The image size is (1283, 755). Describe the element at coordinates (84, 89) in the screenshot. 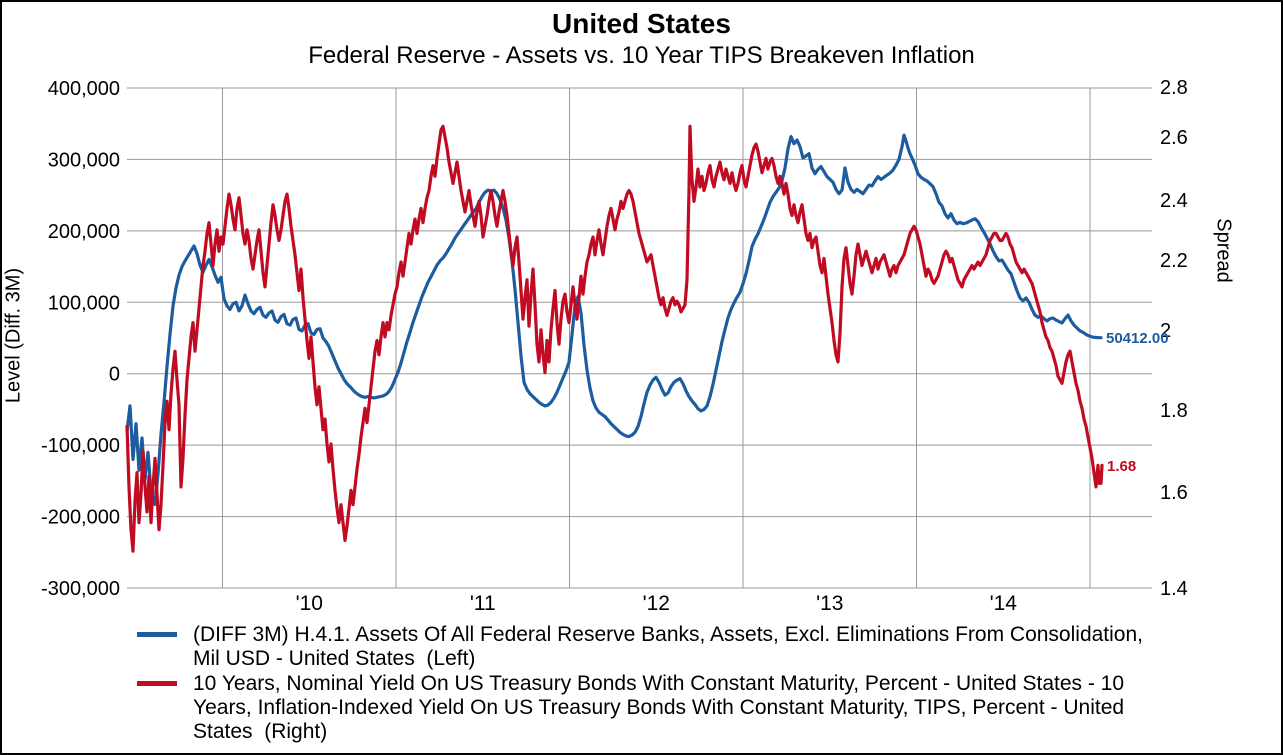

I see `left-axis-tick-label: 400,000` at that location.